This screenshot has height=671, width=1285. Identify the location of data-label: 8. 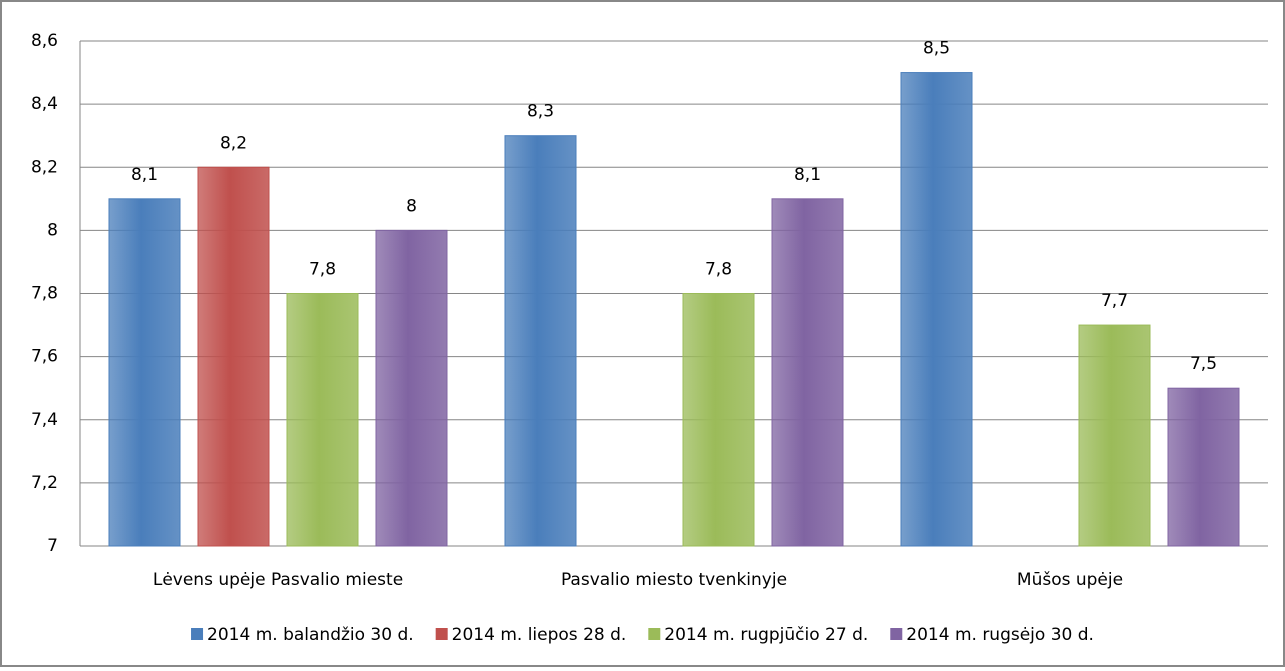
(411, 206).